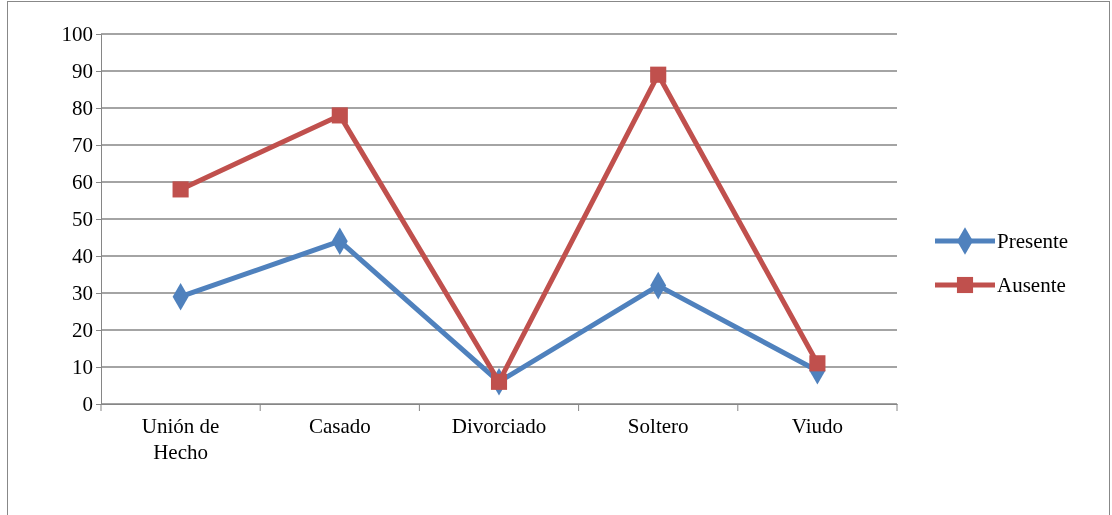  What do you see at coordinates (499, 425) in the screenshot?
I see `x-tick-label: Divorciado` at bounding box center [499, 425].